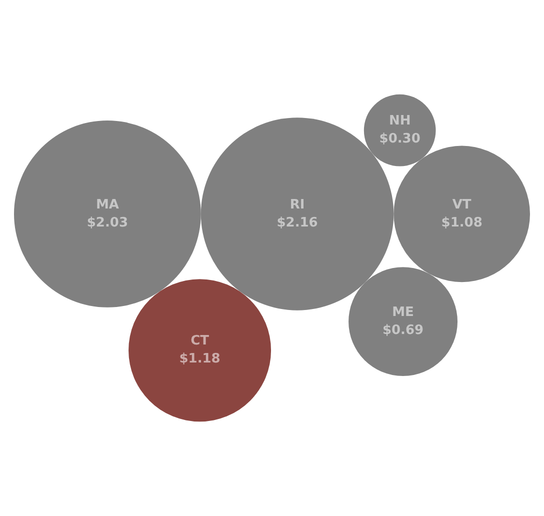 This screenshot has height=516, width=544. What do you see at coordinates (399, 121) in the screenshot?
I see `category-label: NH` at bounding box center [399, 121].